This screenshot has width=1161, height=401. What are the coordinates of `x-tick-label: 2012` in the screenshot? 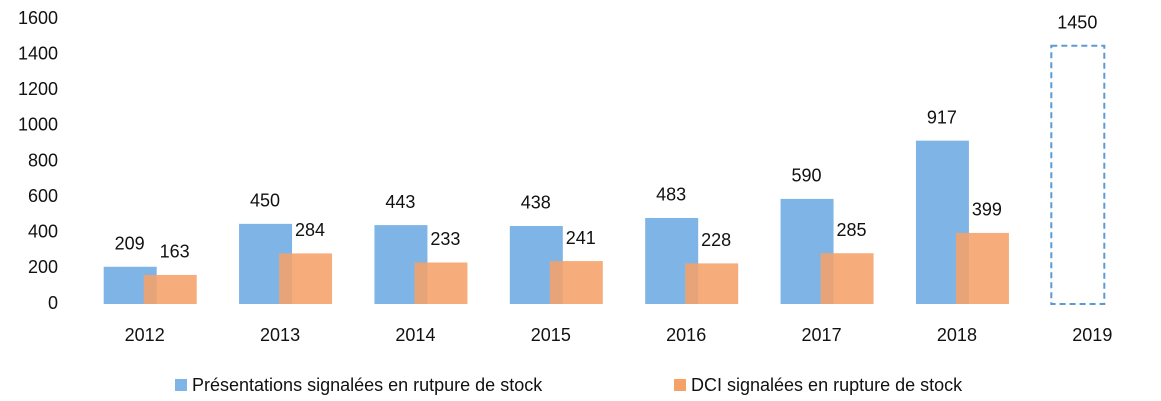 It's located at (145, 335).